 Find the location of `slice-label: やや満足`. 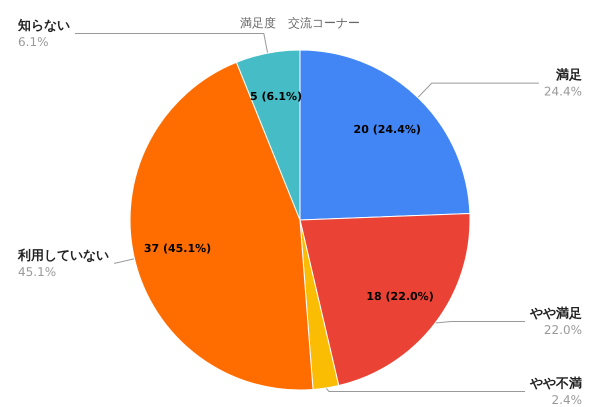

slice-label: やや満足 is located at coordinates (555, 314).